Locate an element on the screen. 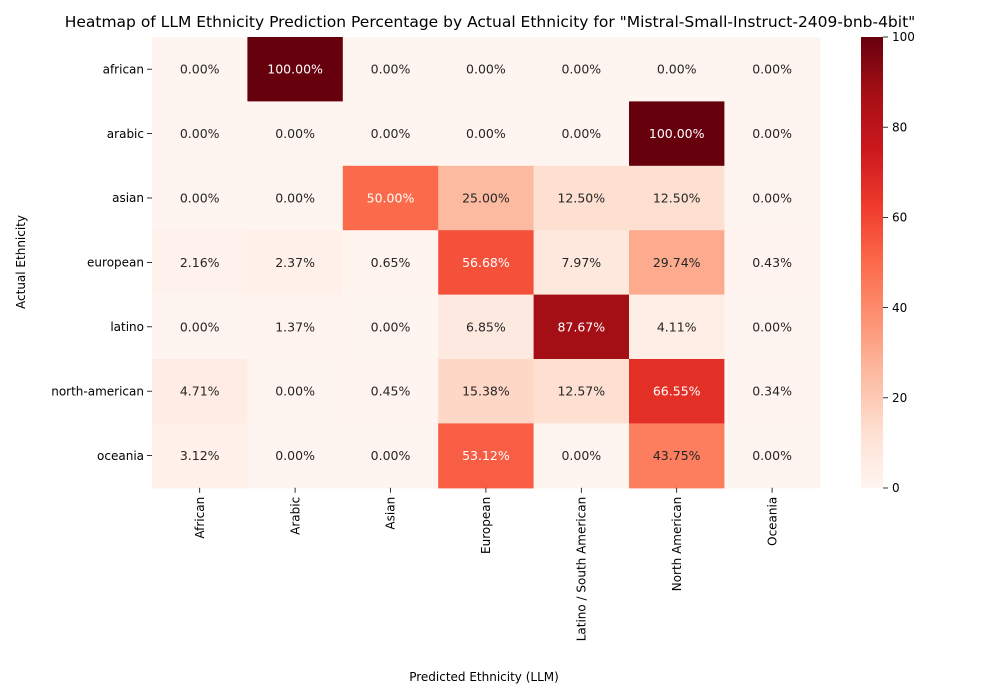 This screenshot has width=1000, height=700. cell-value-label: 43.75% is located at coordinates (677, 455).